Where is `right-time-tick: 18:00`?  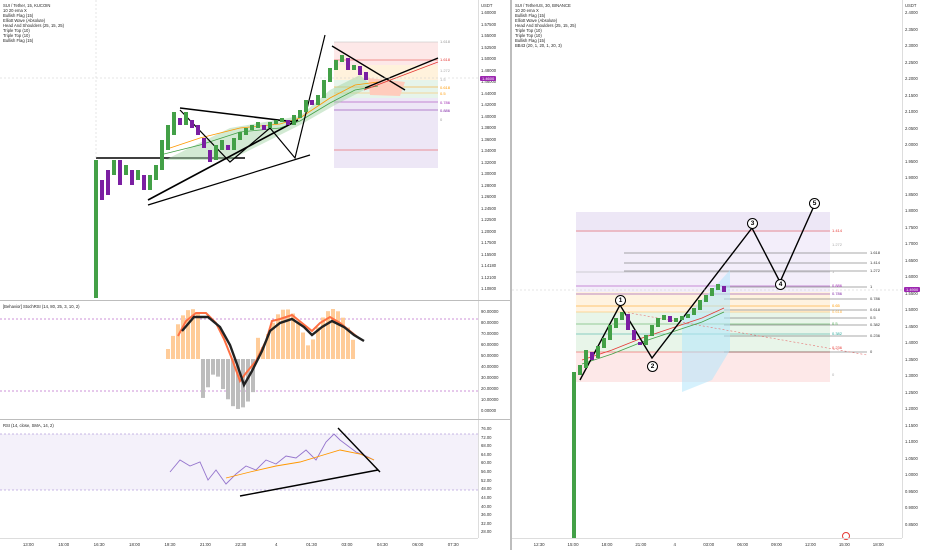
right-time-tick: 18:00 is located at coordinates (607, 544).